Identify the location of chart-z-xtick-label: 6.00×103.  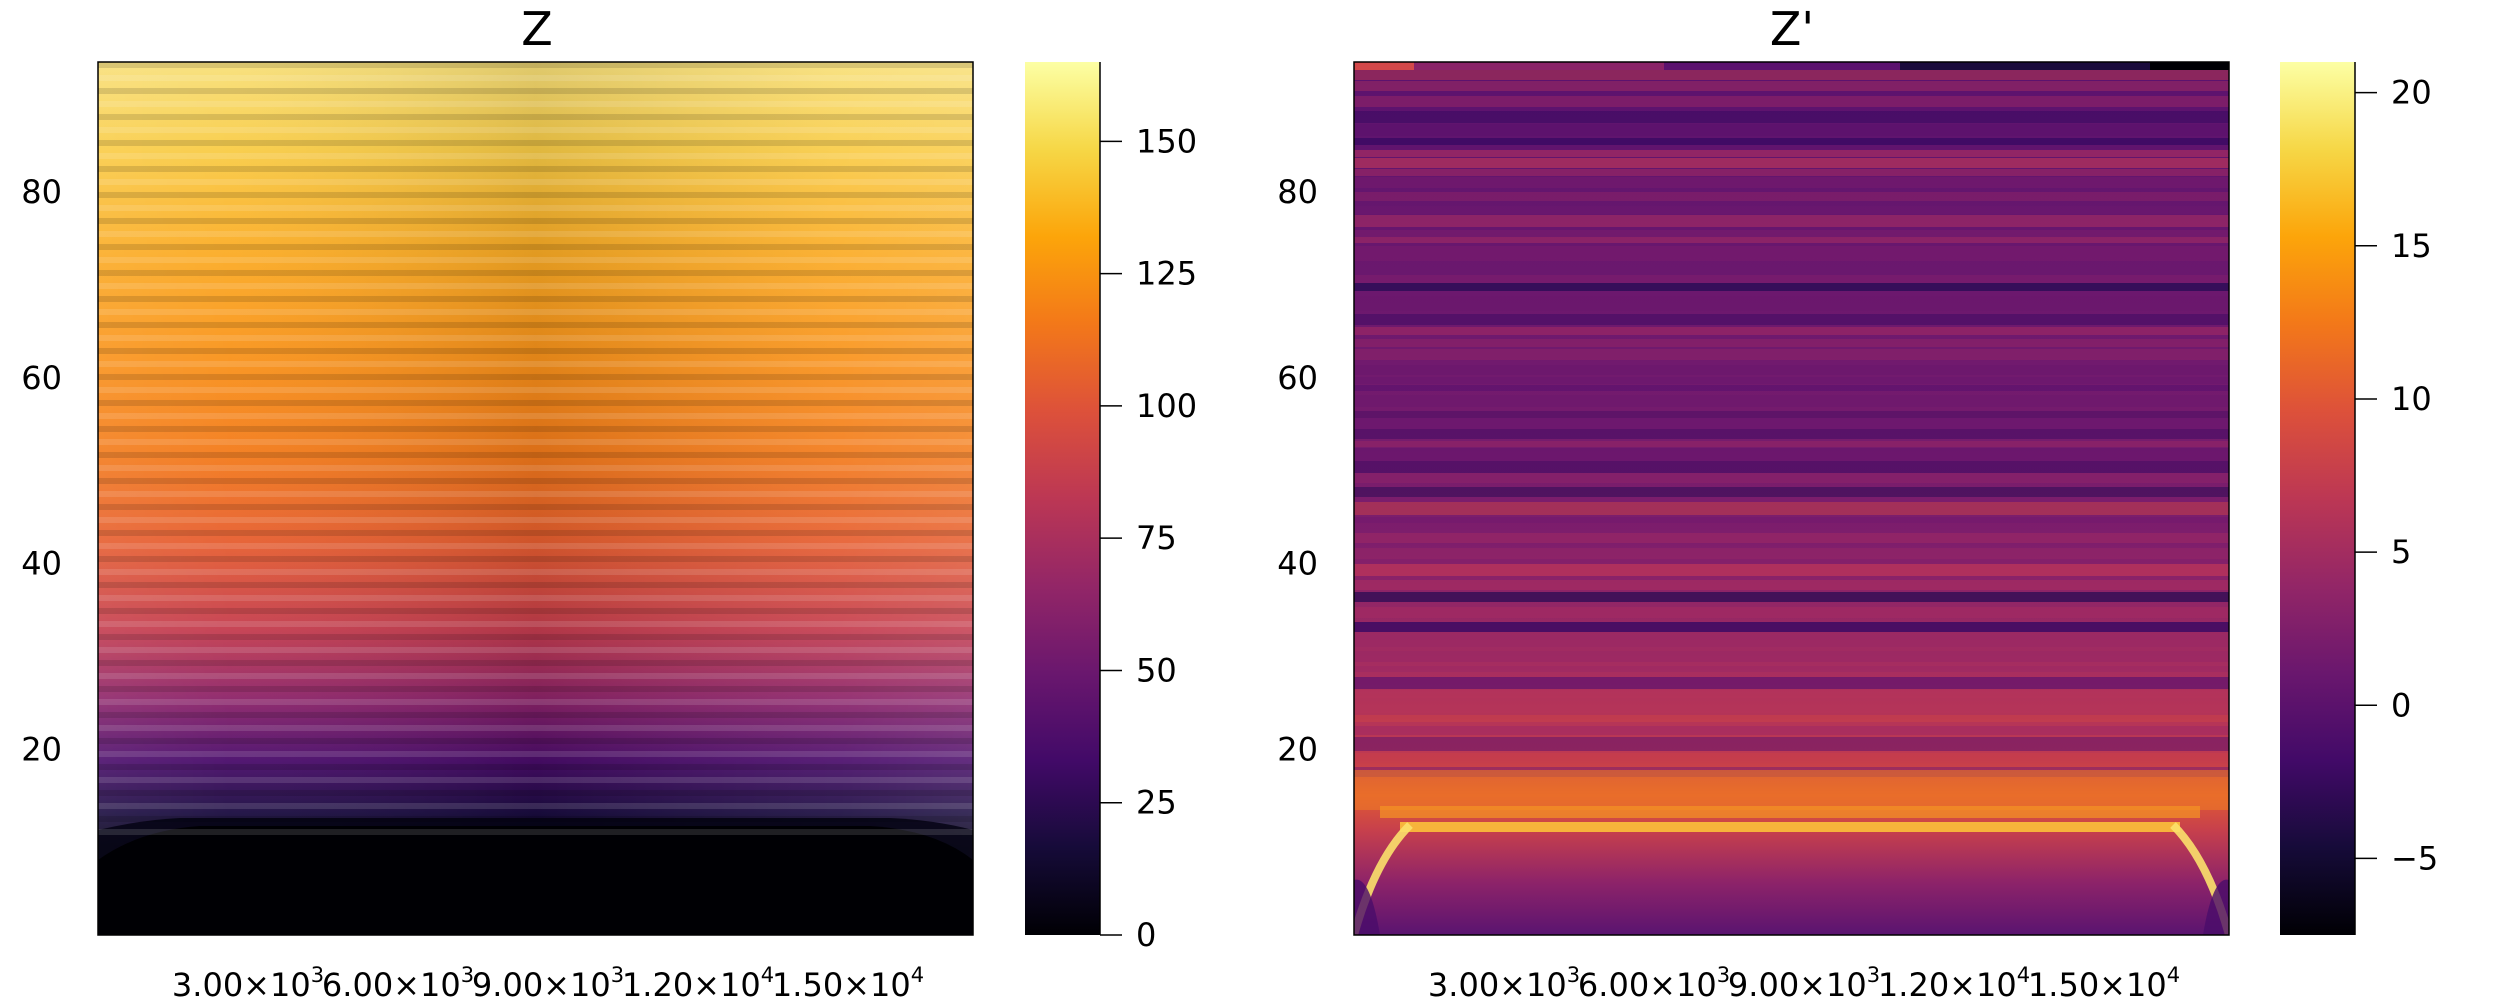
(398, 981).